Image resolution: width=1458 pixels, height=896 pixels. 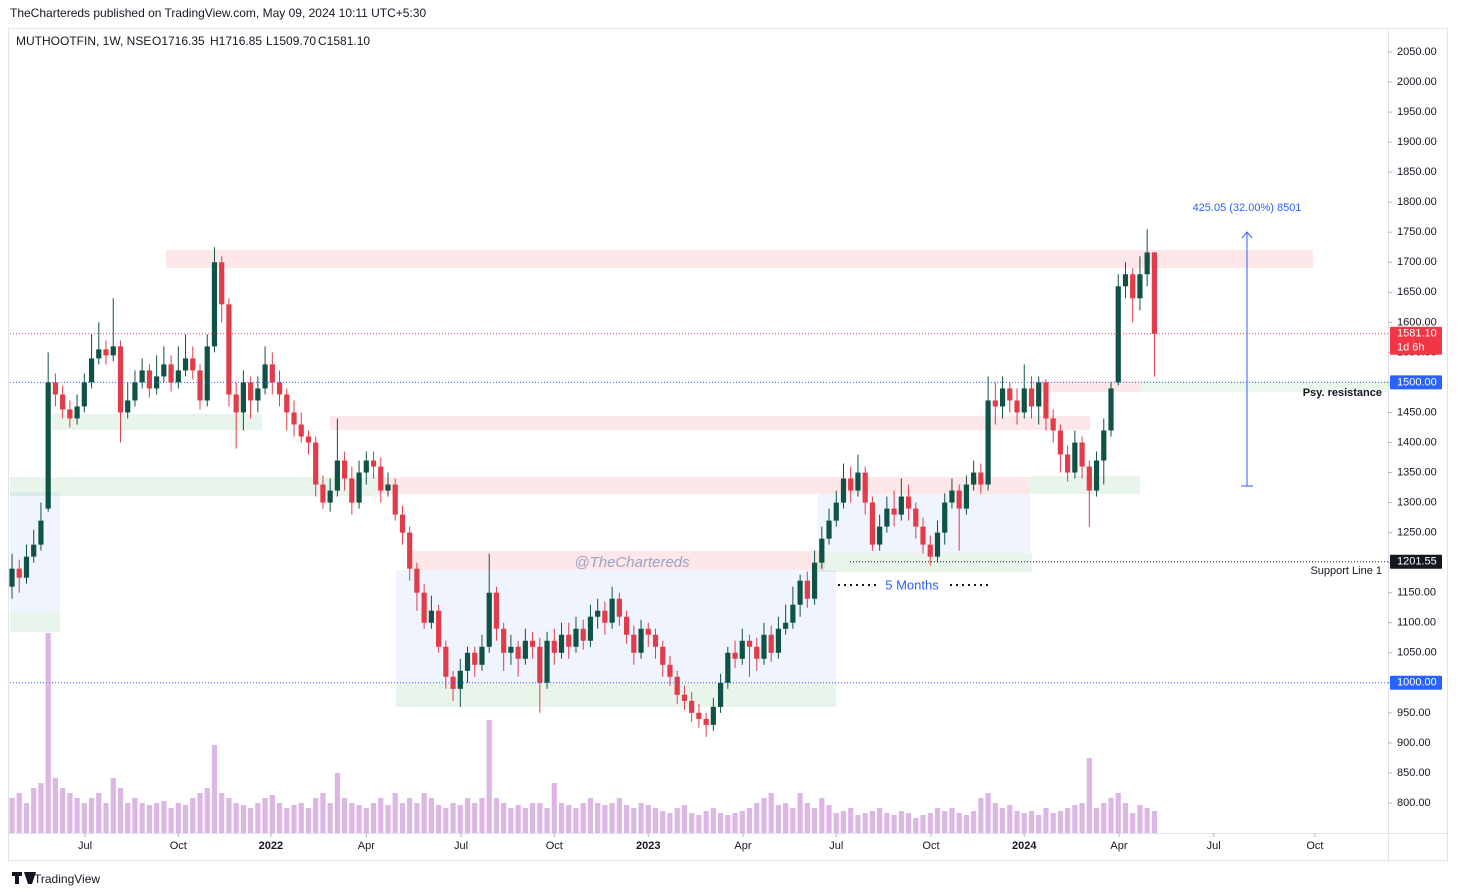 I want to click on x-tick-label: Oct, so click(x=554, y=846).